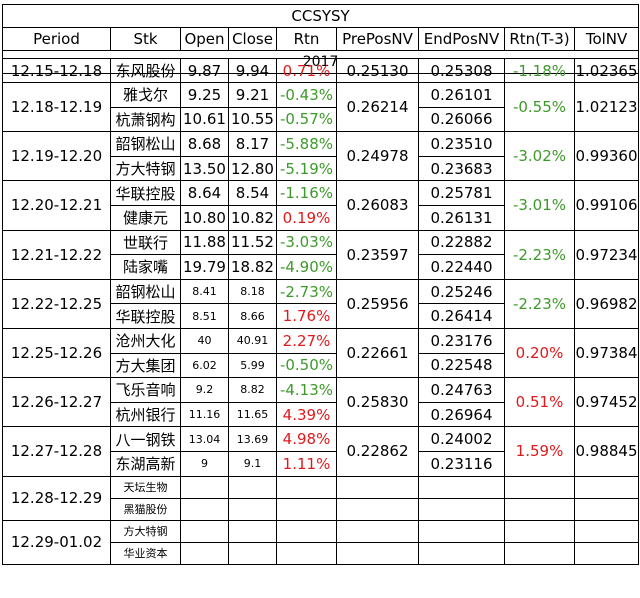 This screenshot has height=598, width=640. Describe the element at coordinates (56, 498) in the screenshot. I see `period-cell: 12.28-12.29` at that location.